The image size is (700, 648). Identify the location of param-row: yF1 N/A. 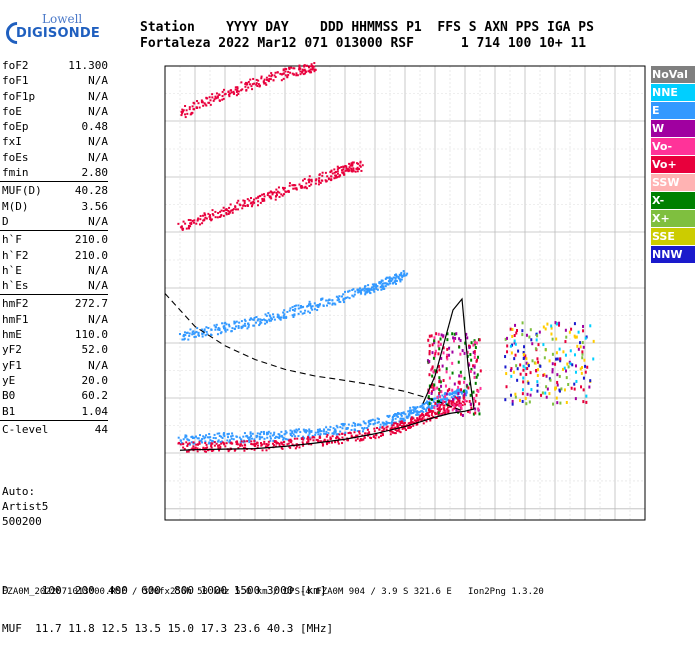
(70, 365).